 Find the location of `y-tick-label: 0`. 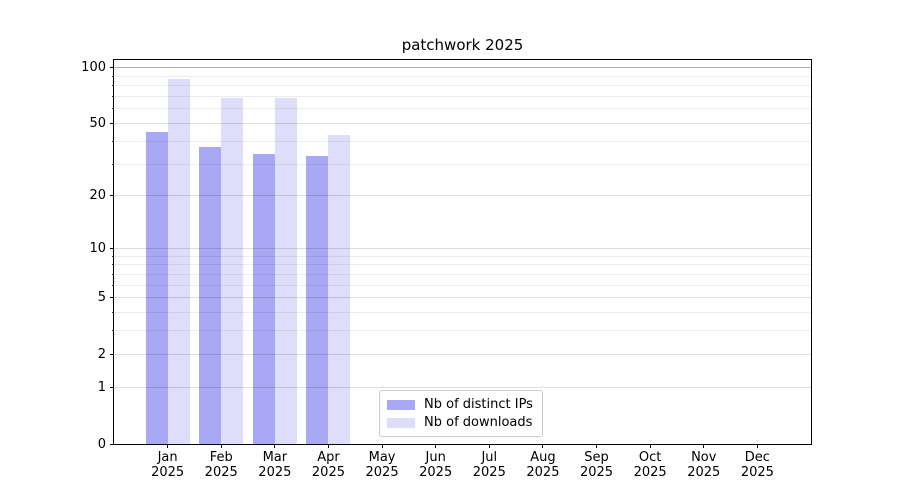

y-tick-label: 0 is located at coordinates (101, 444).